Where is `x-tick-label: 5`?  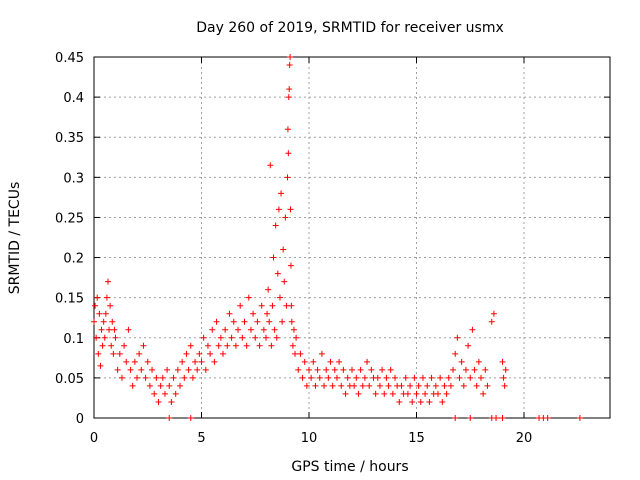 x-tick-label: 5 is located at coordinates (201, 438).